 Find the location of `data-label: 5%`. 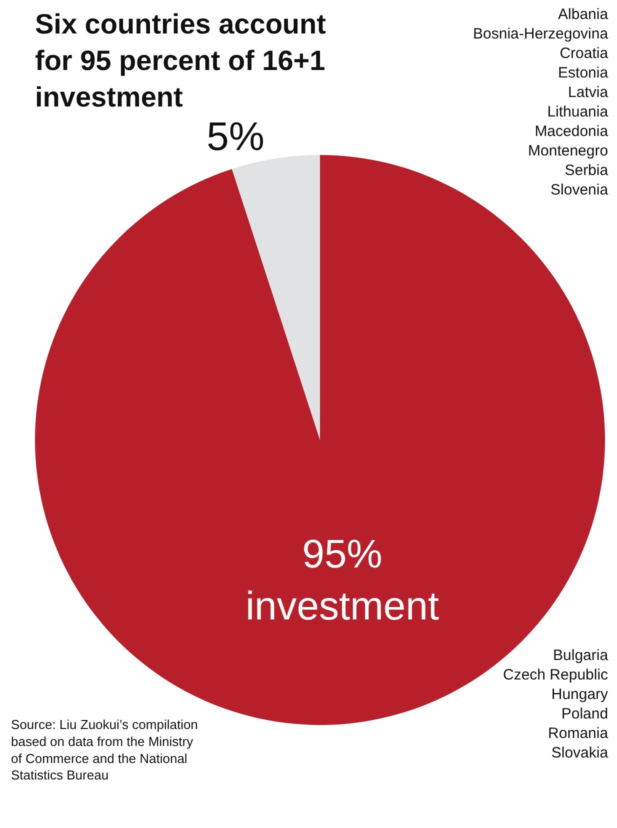

data-label: 5% is located at coordinates (235, 137).